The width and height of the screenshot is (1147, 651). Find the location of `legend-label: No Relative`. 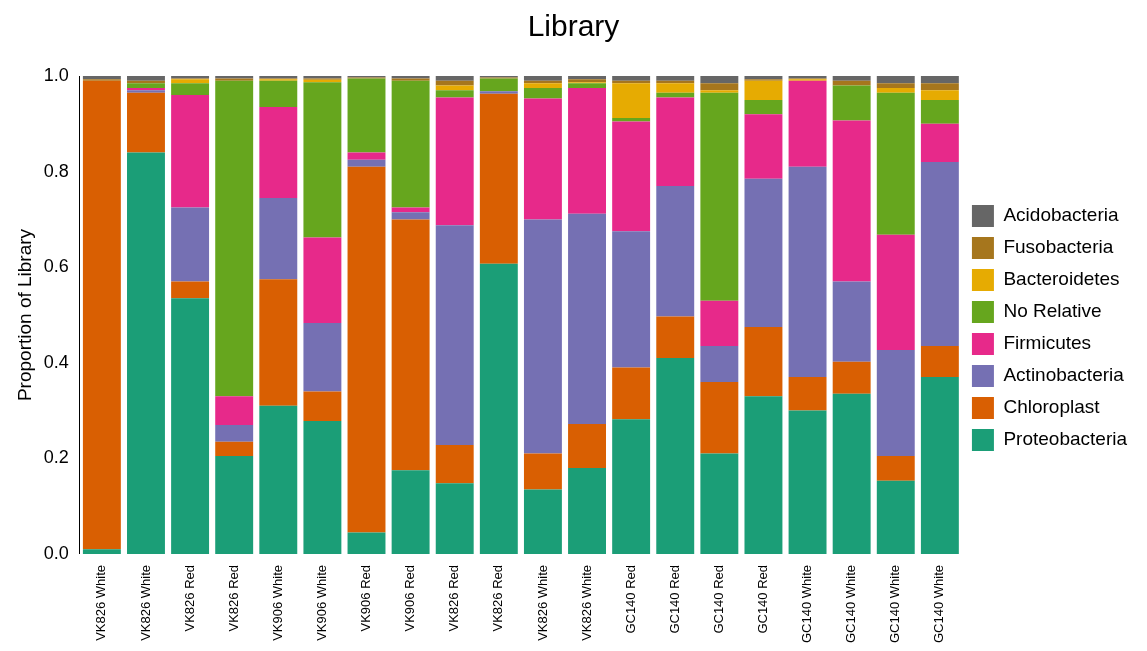

legend-label: No Relative is located at coordinates (1052, 311).